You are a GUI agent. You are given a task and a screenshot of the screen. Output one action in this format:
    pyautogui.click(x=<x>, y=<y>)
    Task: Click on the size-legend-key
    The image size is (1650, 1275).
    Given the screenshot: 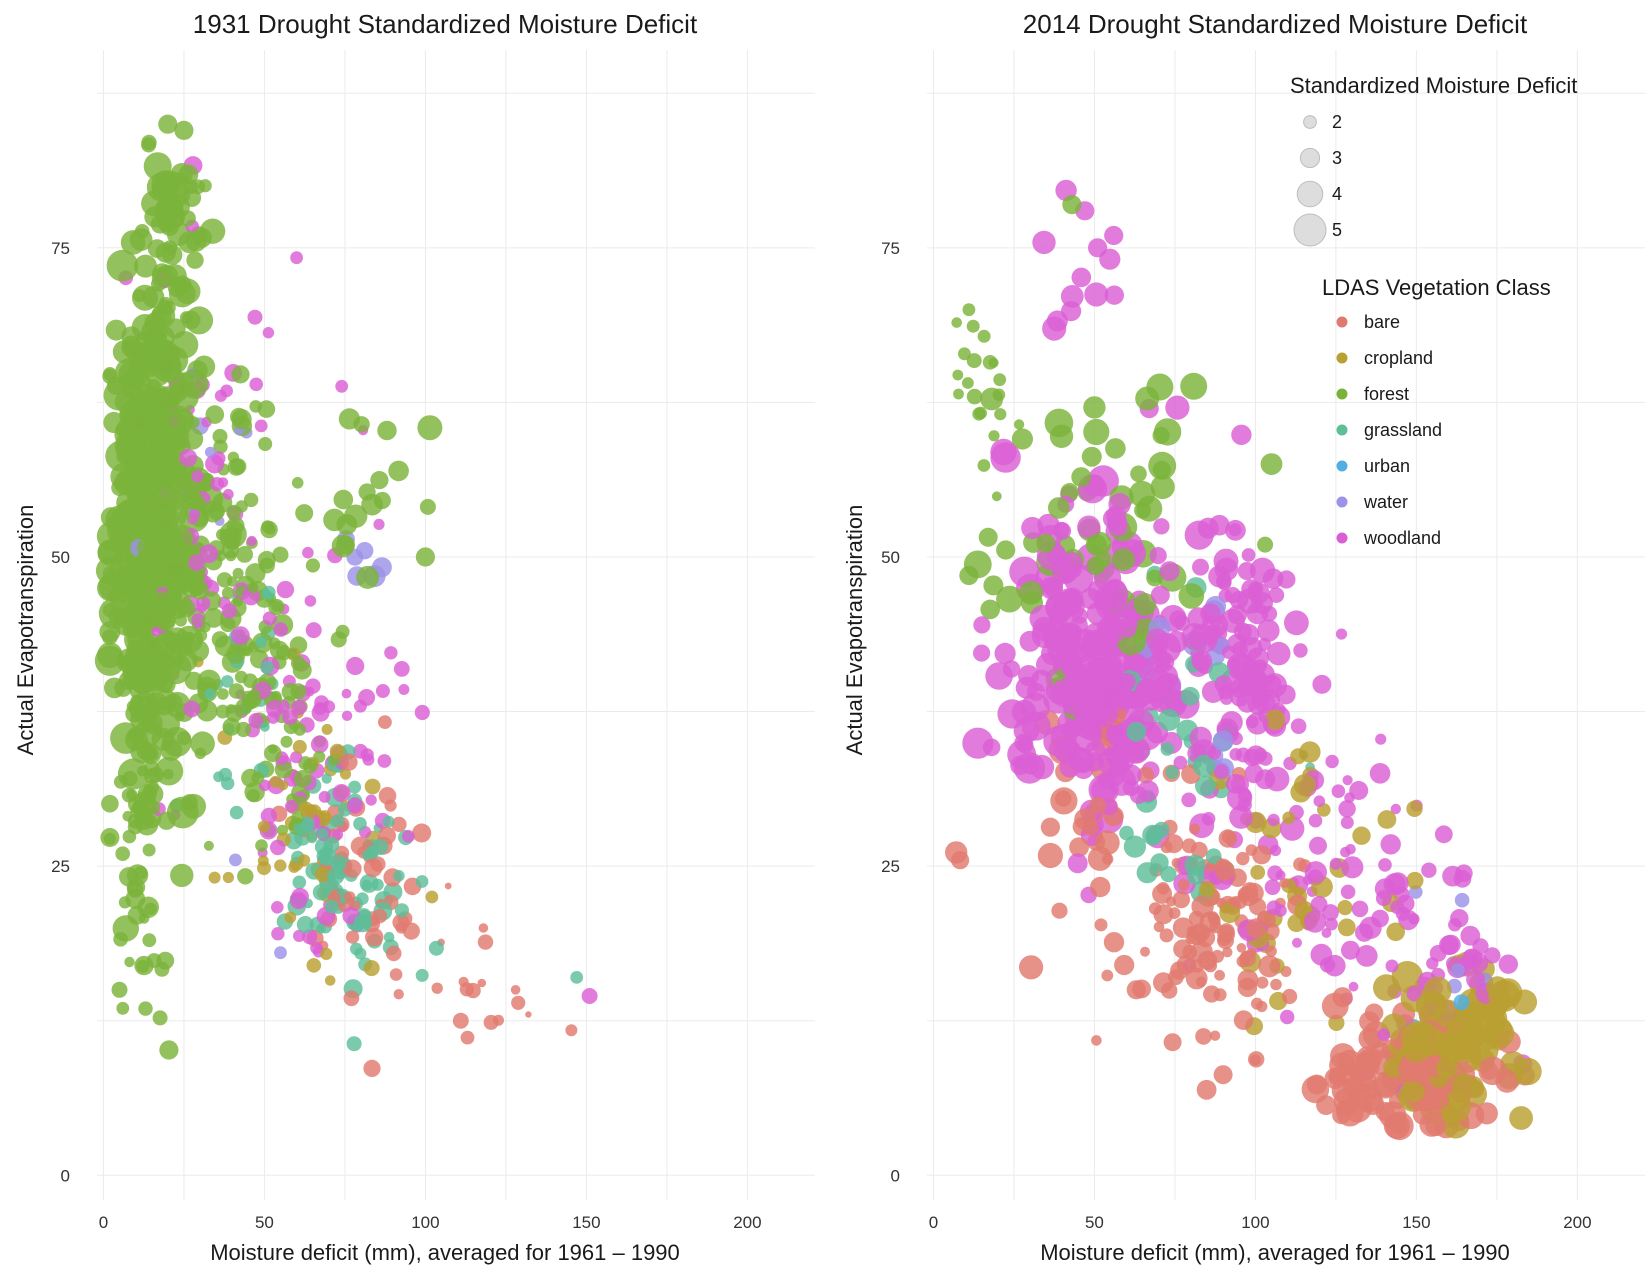 What is the action you would take?
    pyautogui.click(x=1310, y=194)
    